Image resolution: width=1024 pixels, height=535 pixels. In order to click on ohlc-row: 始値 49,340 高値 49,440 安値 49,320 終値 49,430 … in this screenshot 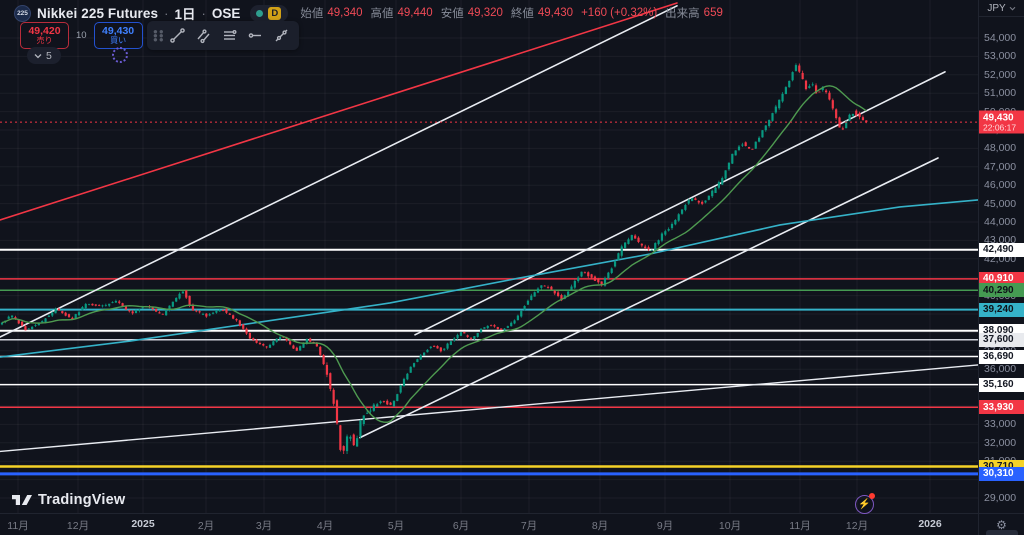, I will do `click(513, 13)`.